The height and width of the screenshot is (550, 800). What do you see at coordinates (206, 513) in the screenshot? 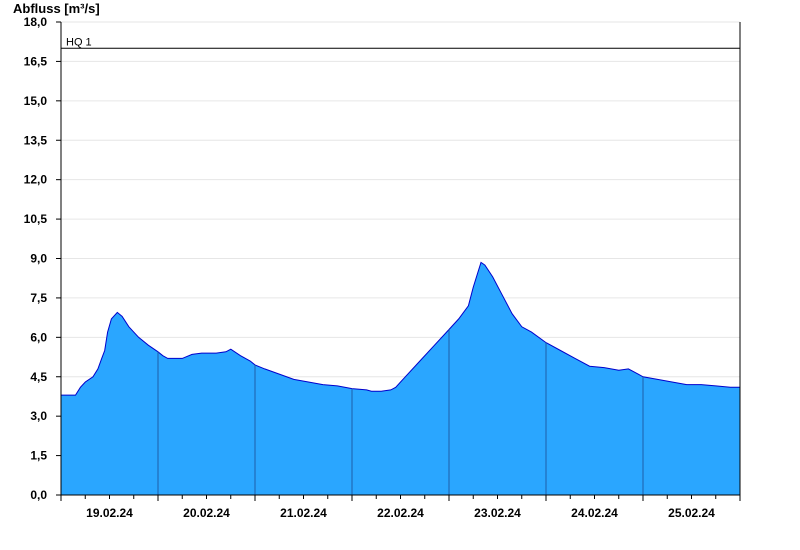
I see `x-tick-label: 20.02.24` at bounding box center [206, 513].